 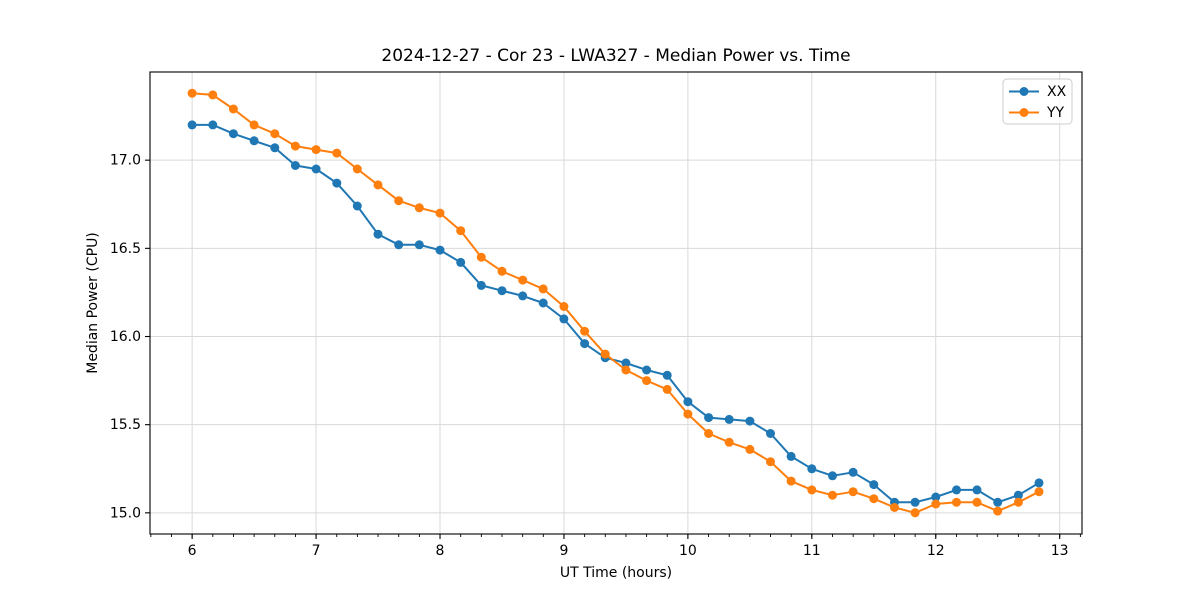 What do you see at coordinates (1024, 112) in the screenshot?
I see `legend-sample-marker` at bounding box center [1024, 112].